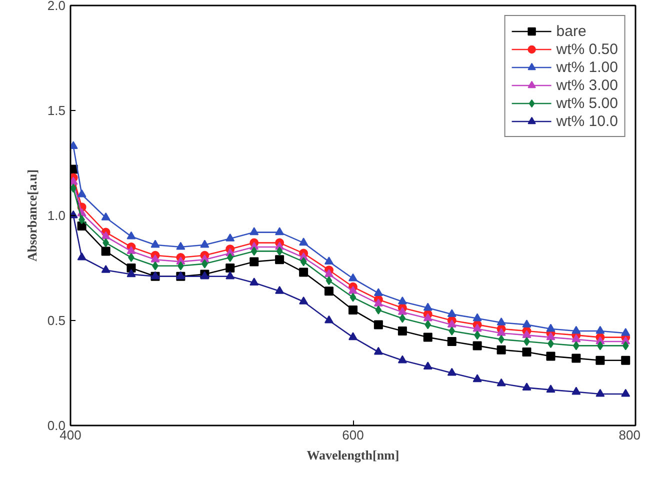  What do you see at coordinates (56, 320) in the screenshot?
I see `y-tick-label: 0.5` at bounding box center [56, 320].